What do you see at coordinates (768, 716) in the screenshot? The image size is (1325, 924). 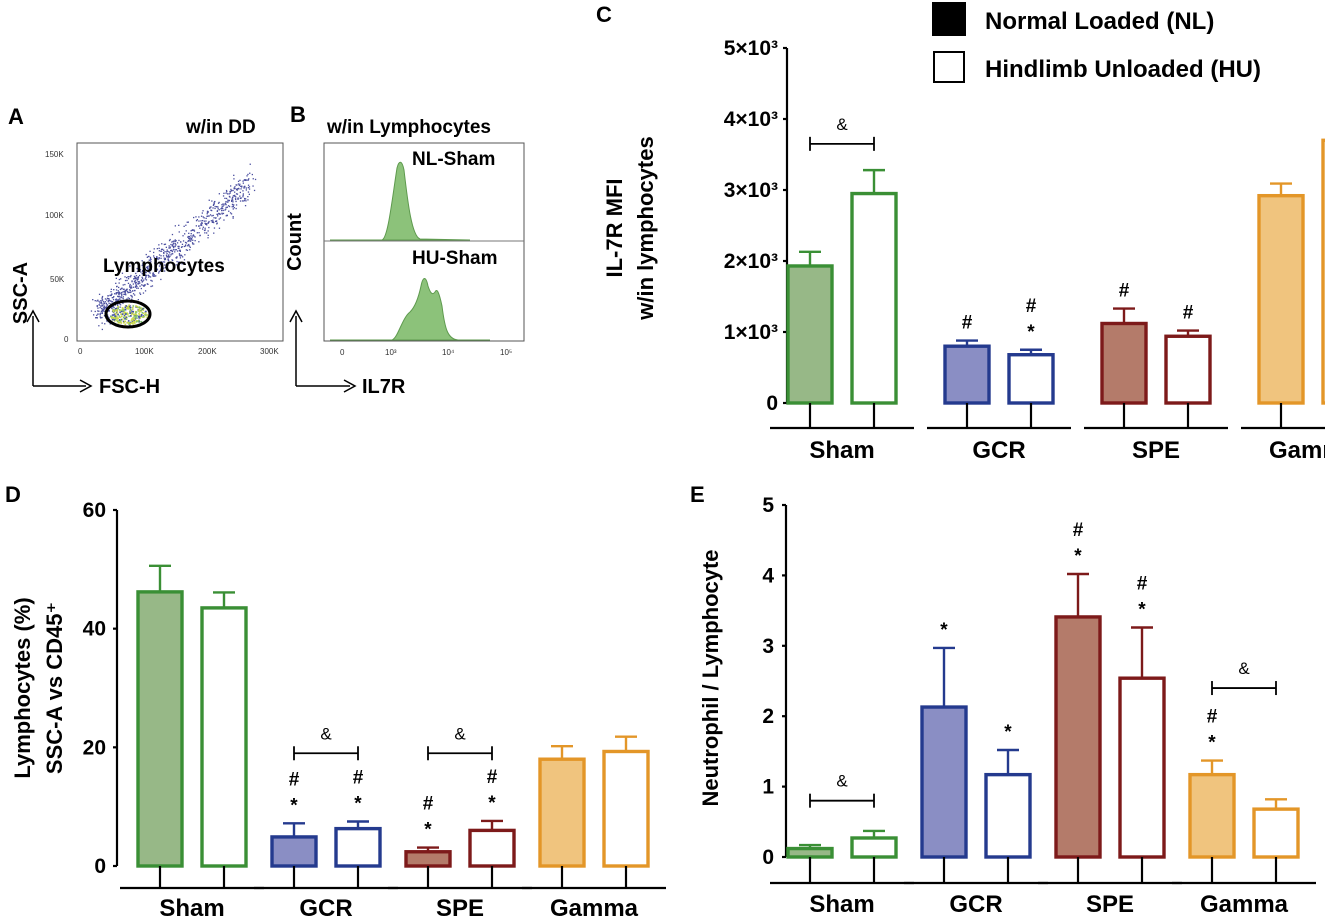 I see `y-tick-label: 2` at bounding box center [768, 716].